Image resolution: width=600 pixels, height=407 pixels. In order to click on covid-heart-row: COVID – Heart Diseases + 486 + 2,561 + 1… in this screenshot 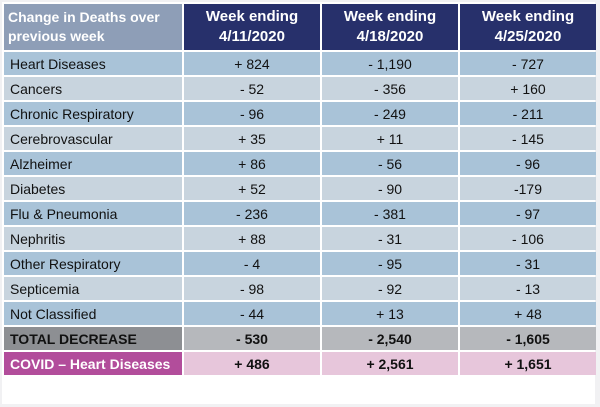, I will do `click(300, 363)`.